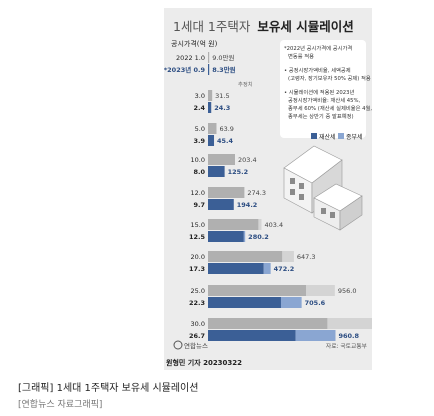  I want to click on house-illustration, so click(323, 188).